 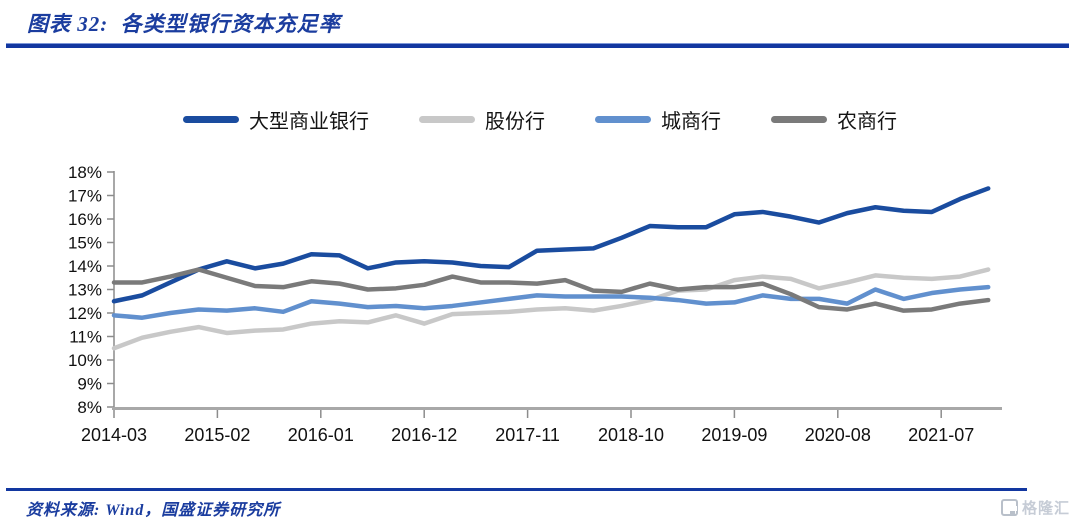 I want to click on series-line-城商行, so click(x=551, y=302).